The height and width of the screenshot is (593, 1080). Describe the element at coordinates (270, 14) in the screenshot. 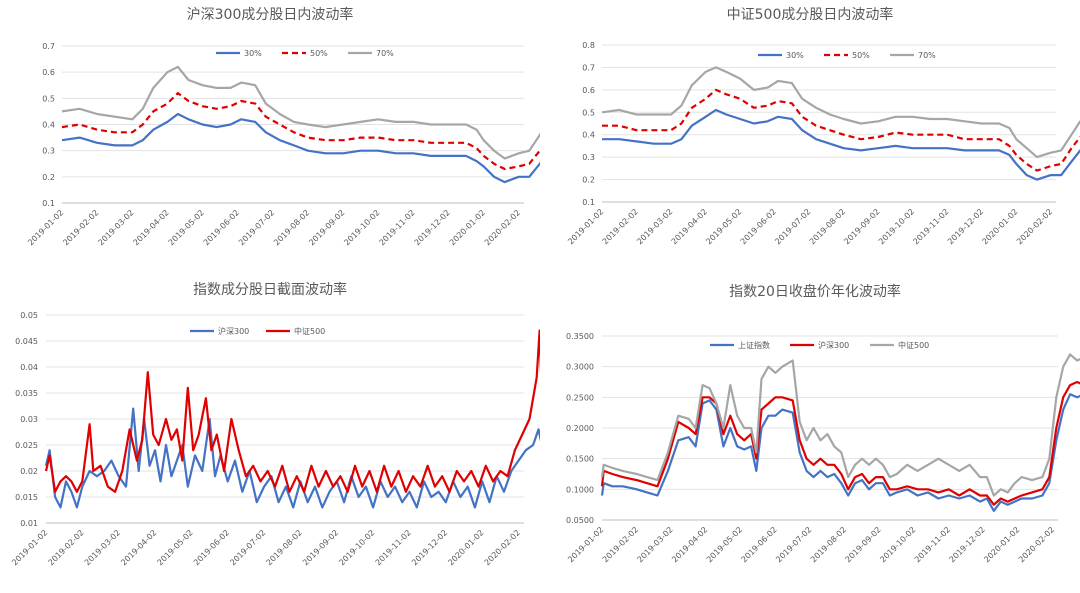

I see `chart-title: 沪深300成分股日内波动率` at that location.